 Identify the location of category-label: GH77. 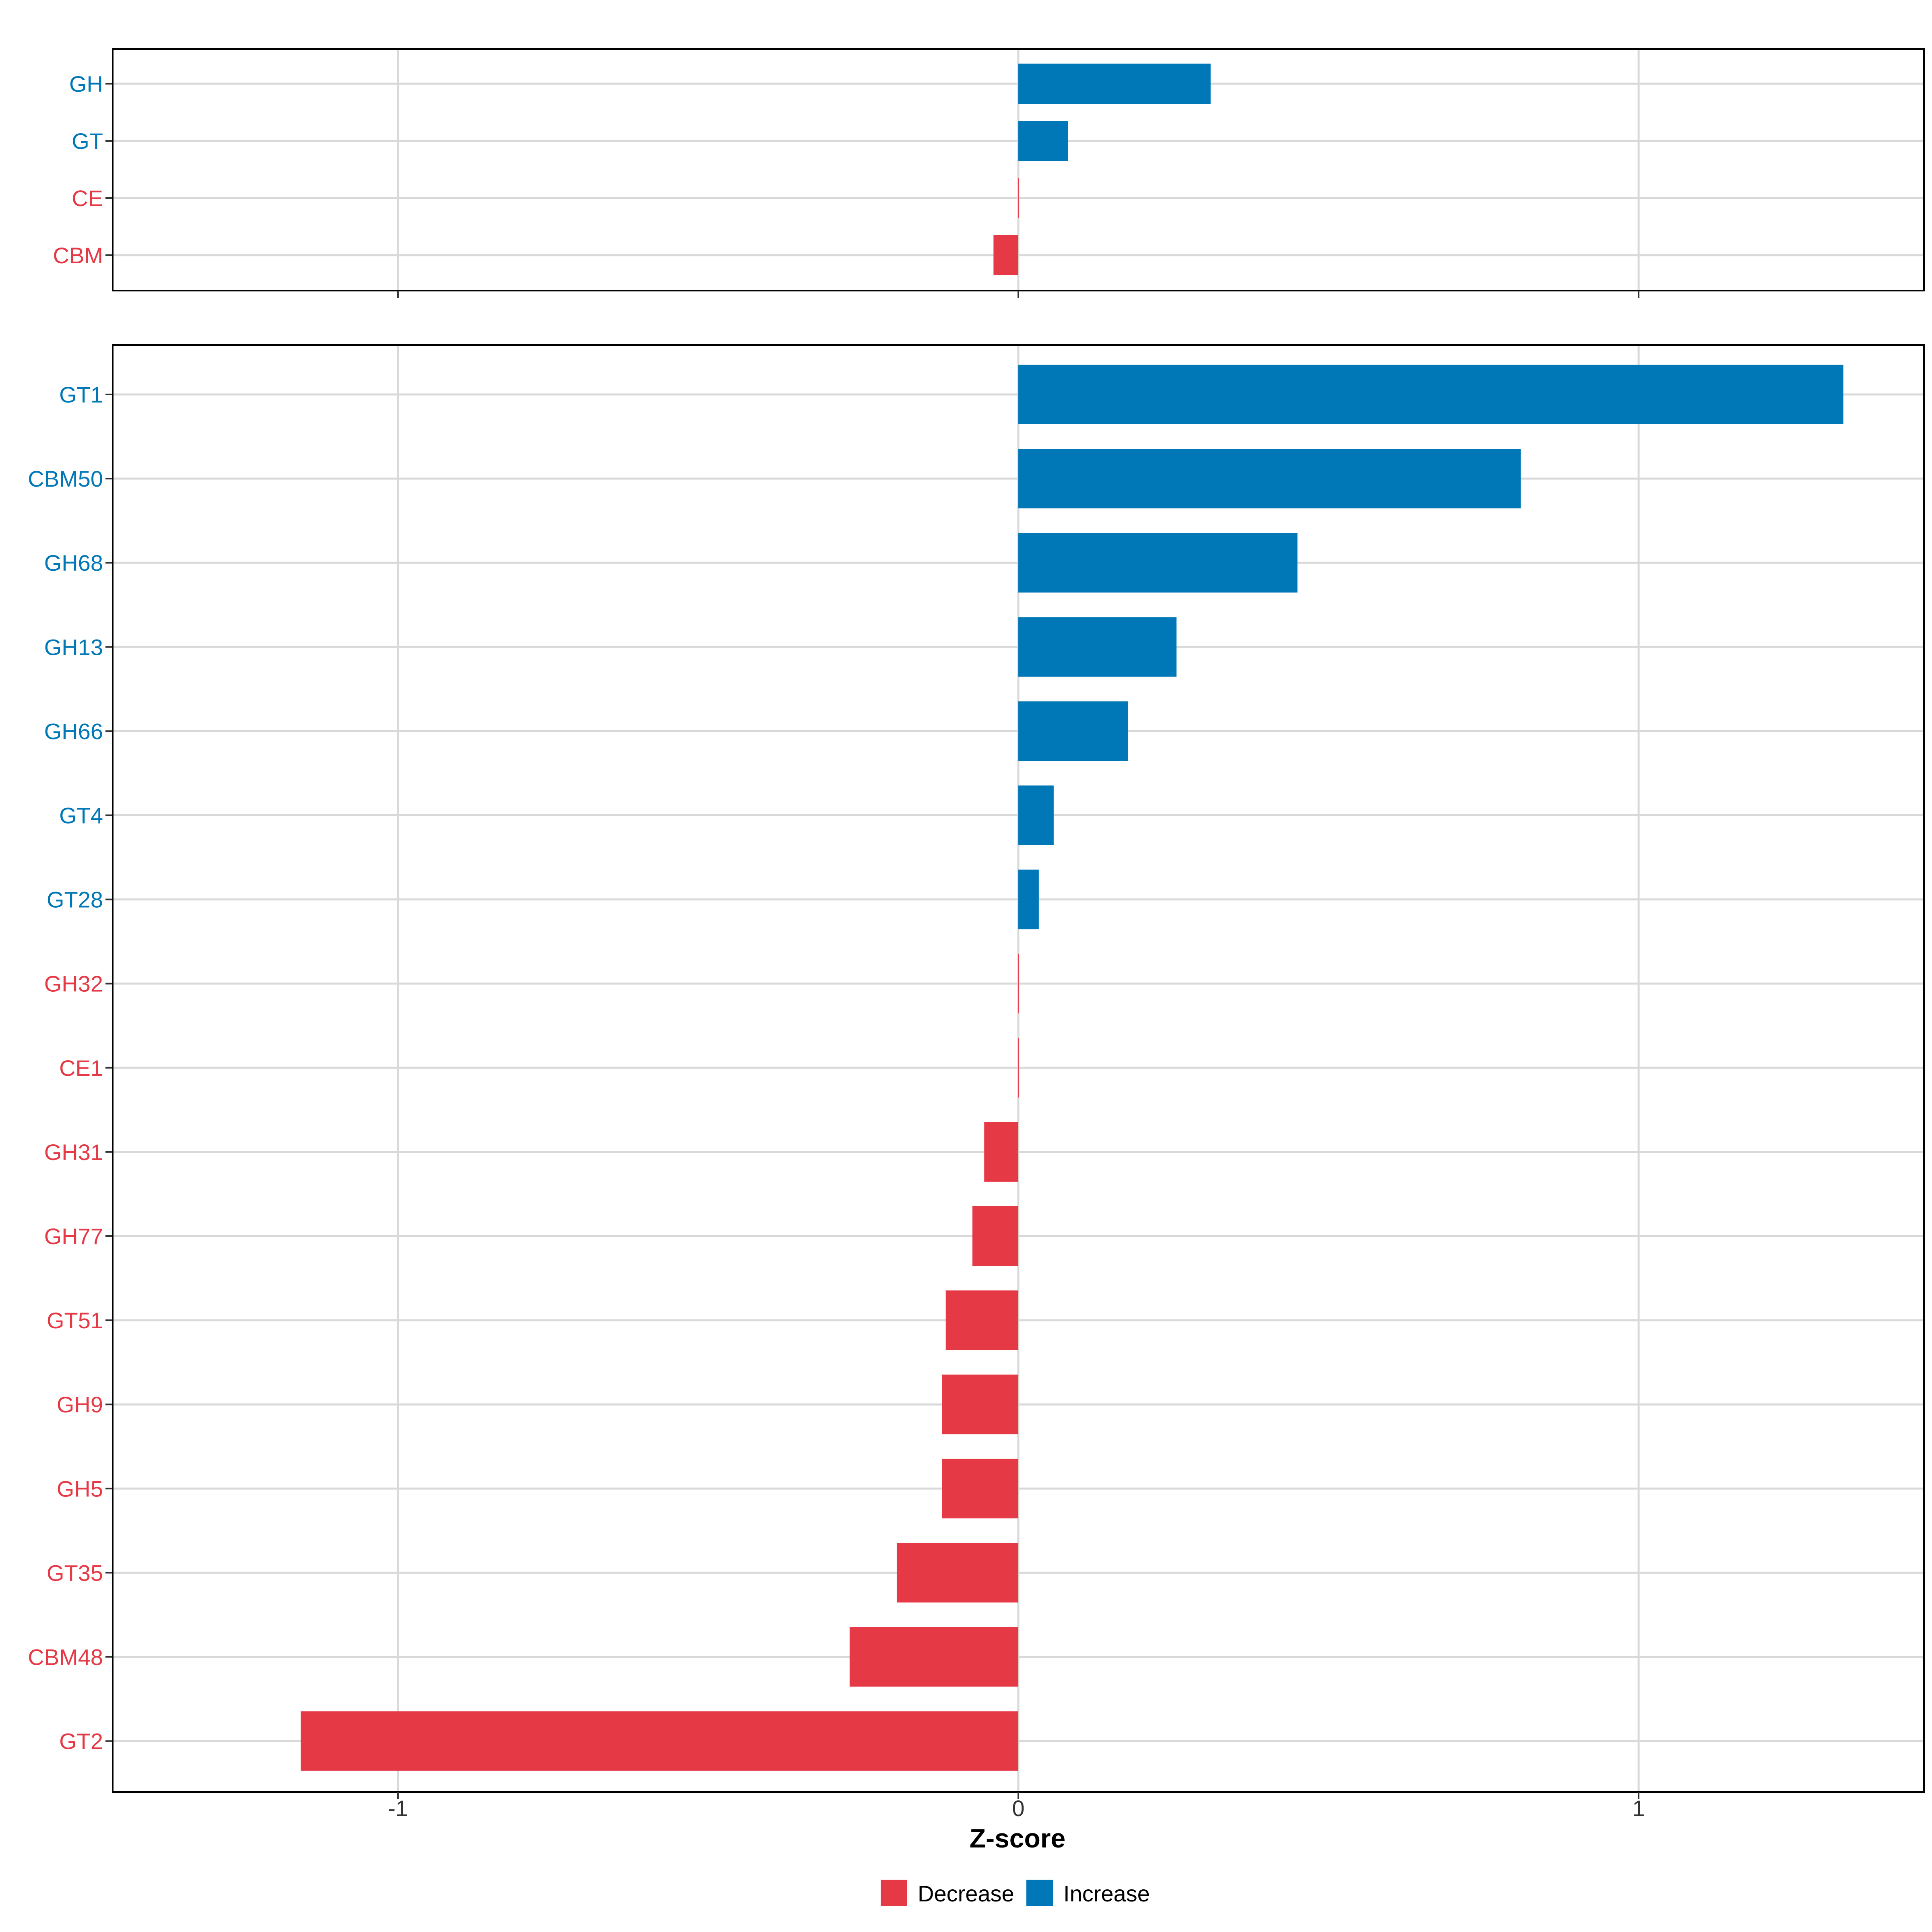
(73, 1236).